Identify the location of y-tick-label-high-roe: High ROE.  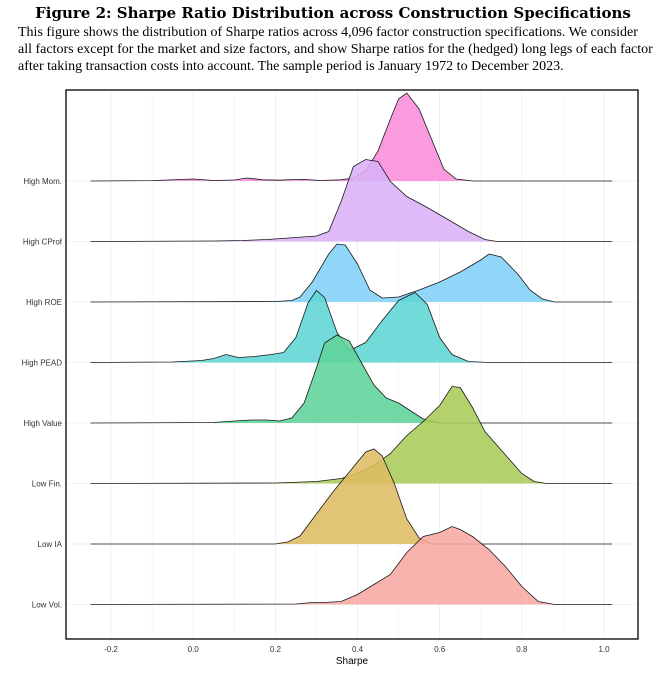
(44, 302).